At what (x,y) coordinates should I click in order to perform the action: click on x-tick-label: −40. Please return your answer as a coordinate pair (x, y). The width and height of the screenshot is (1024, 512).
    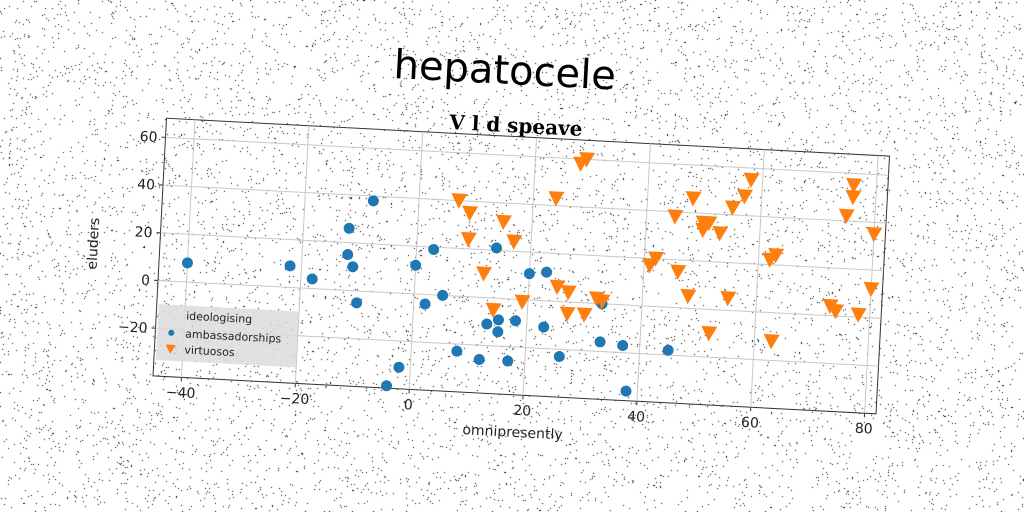
    Looking at the image, I should click on (180, 394).